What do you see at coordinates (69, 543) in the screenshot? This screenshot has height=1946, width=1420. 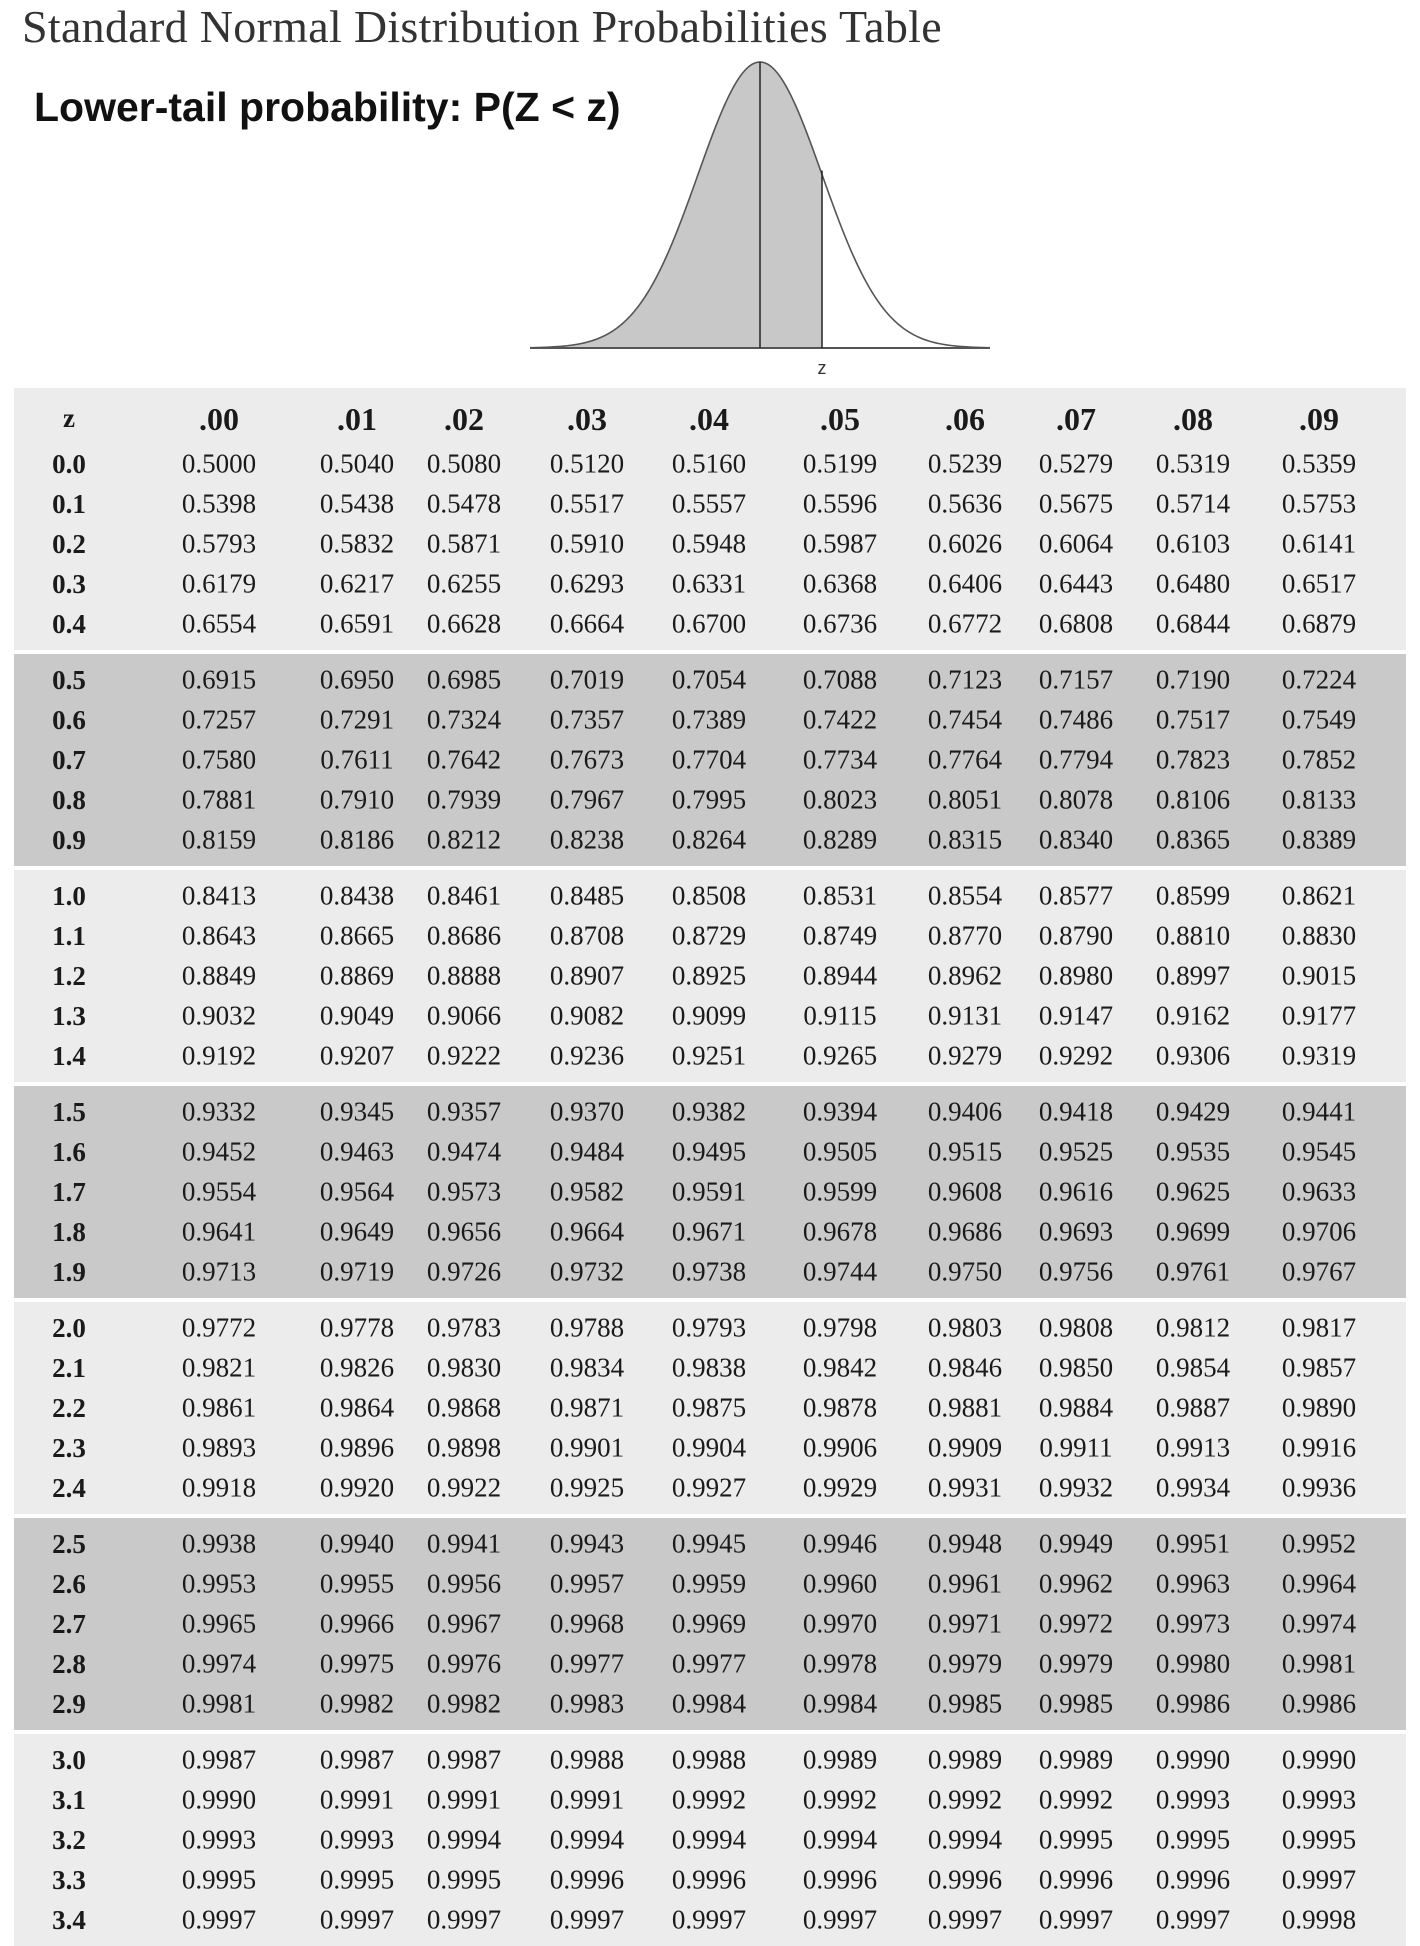 I see `z-value: 0.2` at bounding box center [69, 543].